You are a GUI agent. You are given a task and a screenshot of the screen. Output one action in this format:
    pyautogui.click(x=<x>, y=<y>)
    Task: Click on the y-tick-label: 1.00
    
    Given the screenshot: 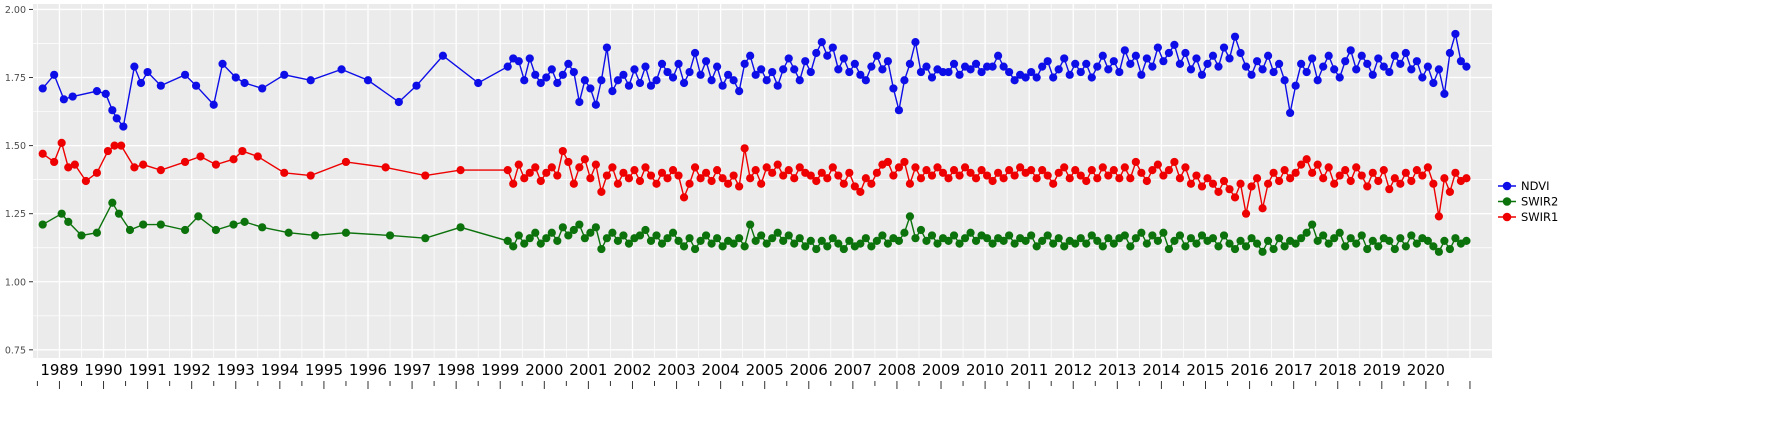 What is the action you would take?
    pyautogui.click(x=15, y=282)
    